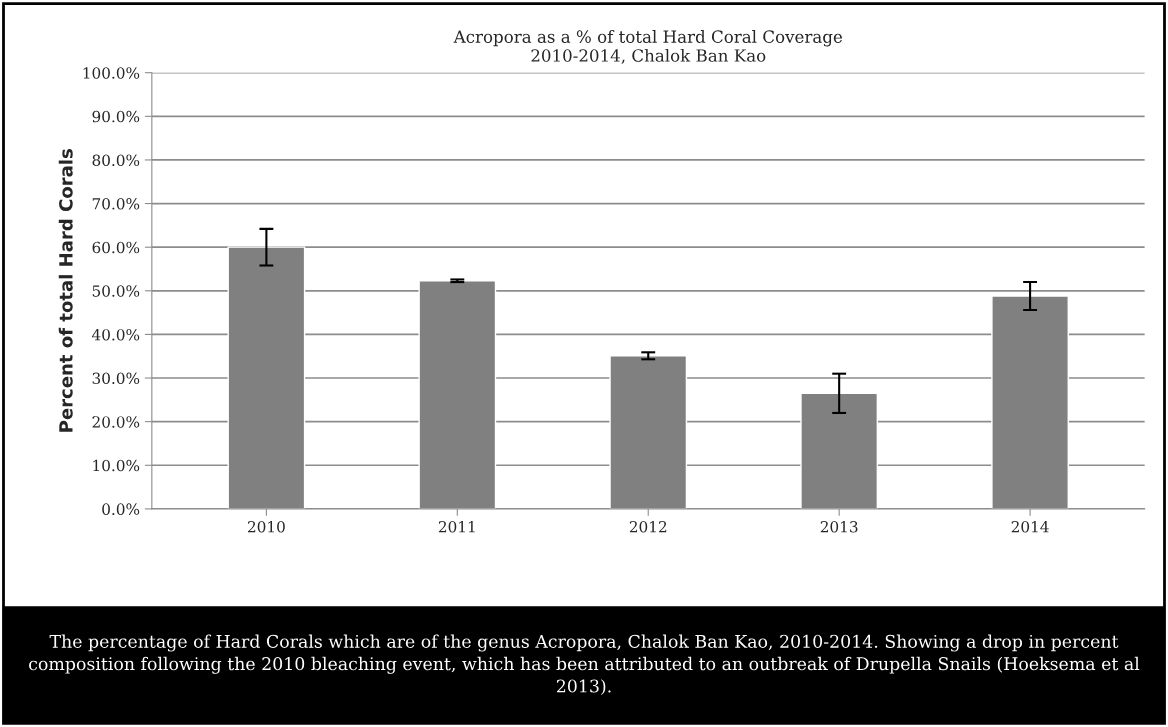 The image size is (1168, 727). Describe the element at coordinates (456, 526) in the screenshot. I see `x-tick-label: 2011` at that location.